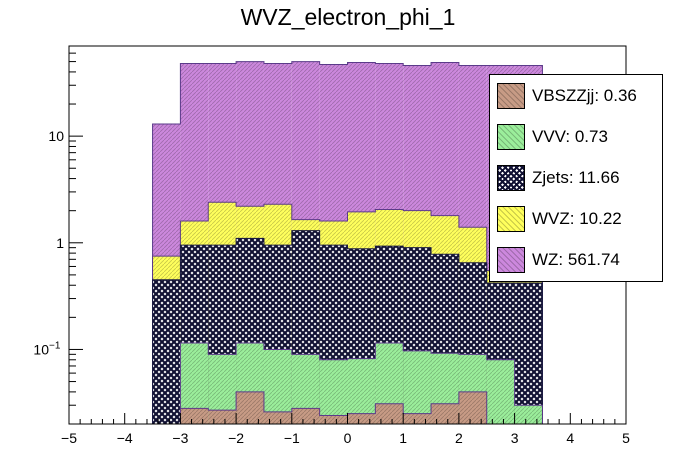 This screenshot has width=696, height=472. I want to click on x-tick-label: −3, so click(180, 438).